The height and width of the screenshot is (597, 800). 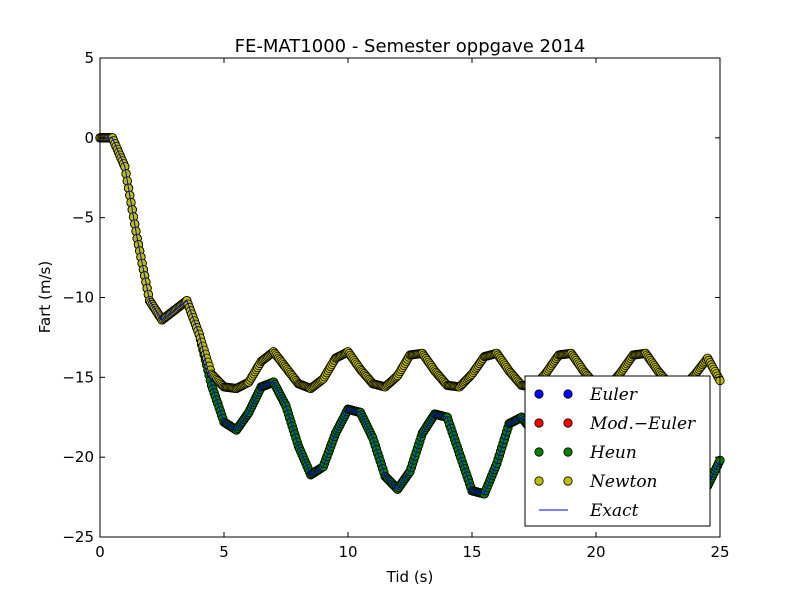 I want to click on y-axis-label: Fart (m/s), so click(x=45, y=297).